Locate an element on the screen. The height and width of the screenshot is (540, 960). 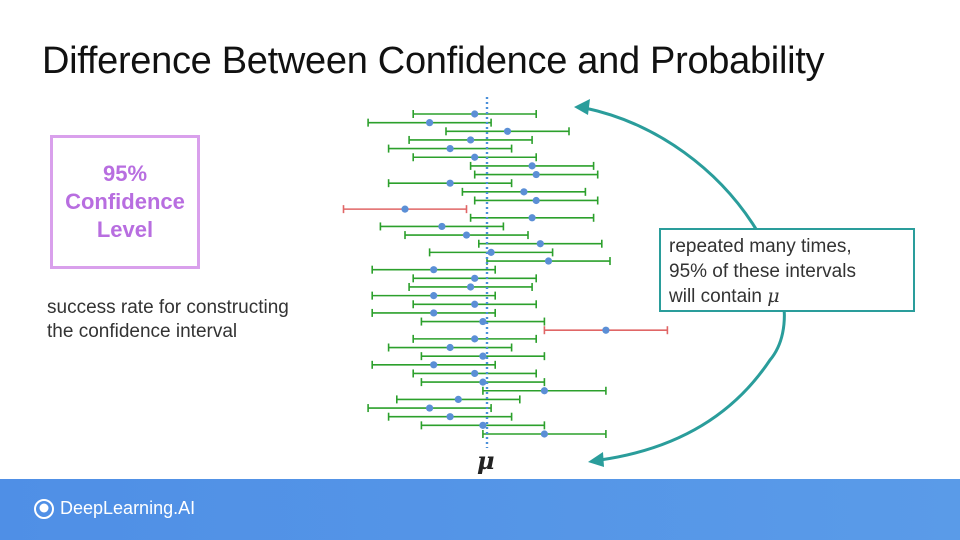
brand-logo: DeepLearning.AI is located at coordinates (114, 508).